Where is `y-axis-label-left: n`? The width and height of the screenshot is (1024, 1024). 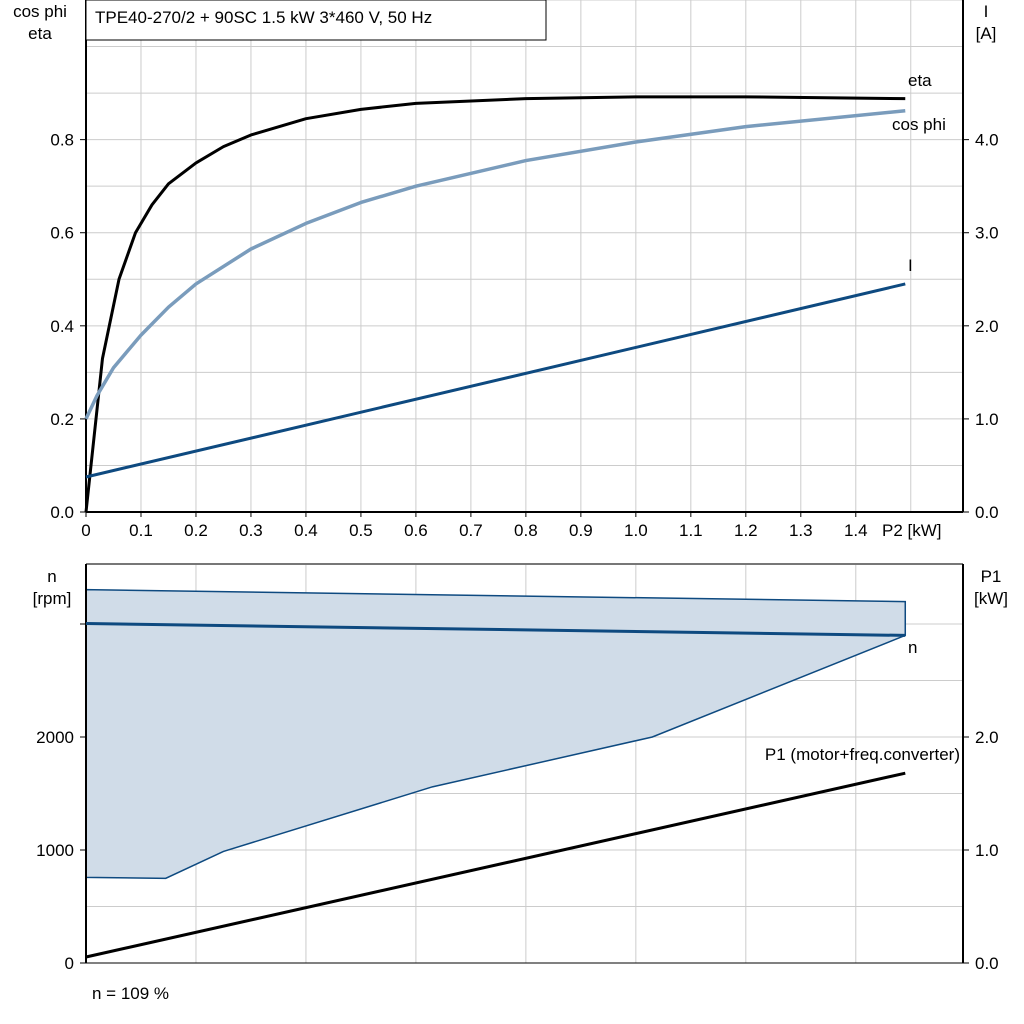 y-axis-label-left: n is located at coordinates (51, 576).